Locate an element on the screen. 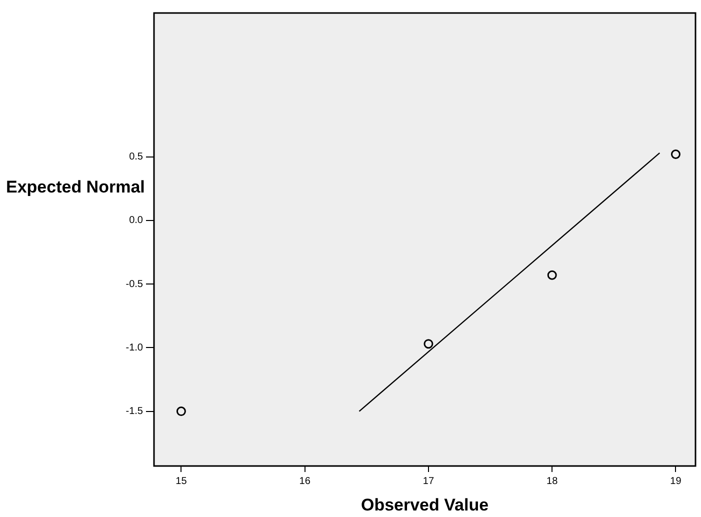 This screenshot has height=517, width=701. y-axis-title: Expected Normal is located at coordinates (75, 187).